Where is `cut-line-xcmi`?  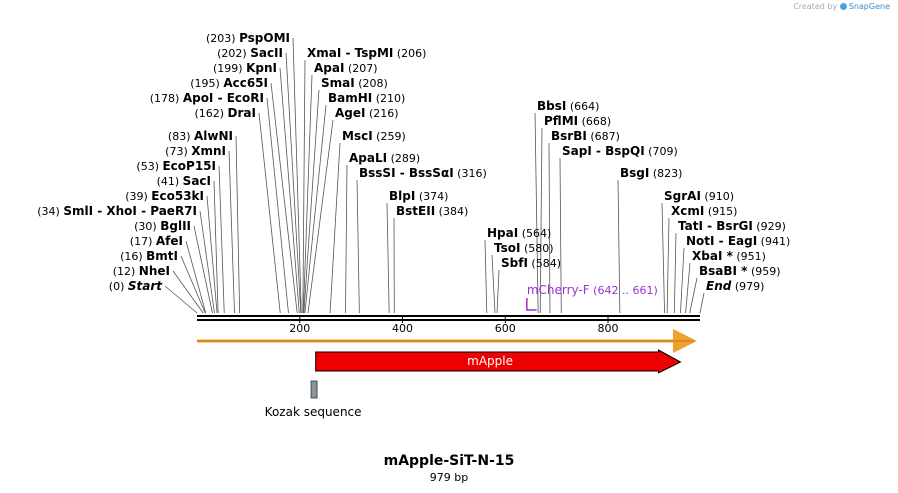
cut-line-xcmi is located at coordinates (668, 265).